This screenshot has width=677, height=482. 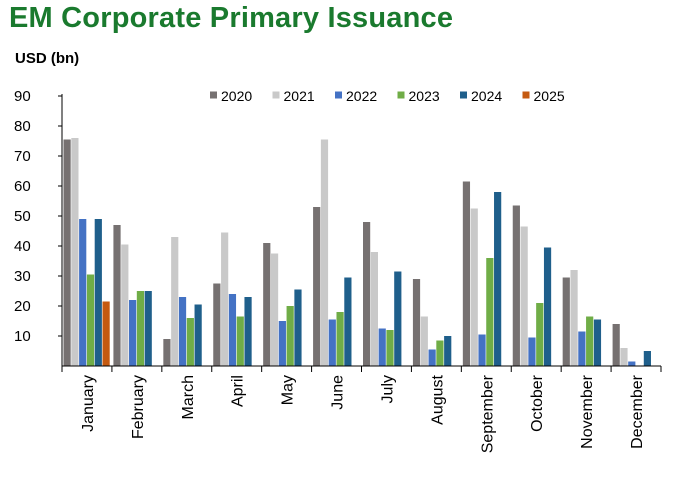 I want to click on x-tick-label: April, so click(x=238, y=391).